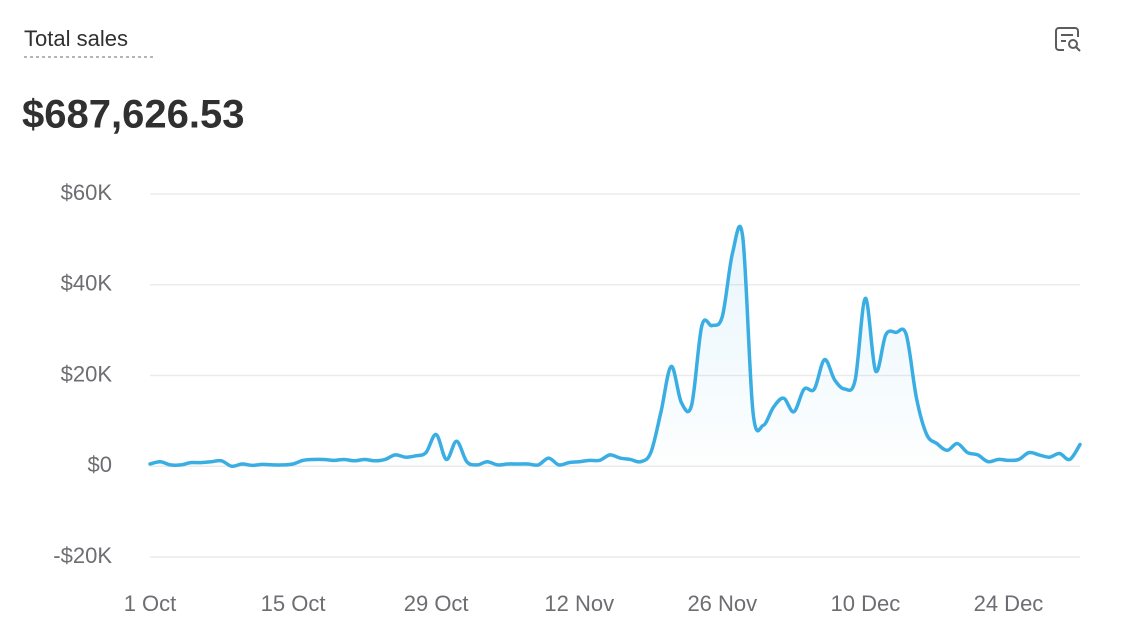 This screenshot has width=1131, height=641. What do you see at coordinates (87, 192) in the screenshot?
I see `y-tick-label: $60K` at bounding box center [87, 192].